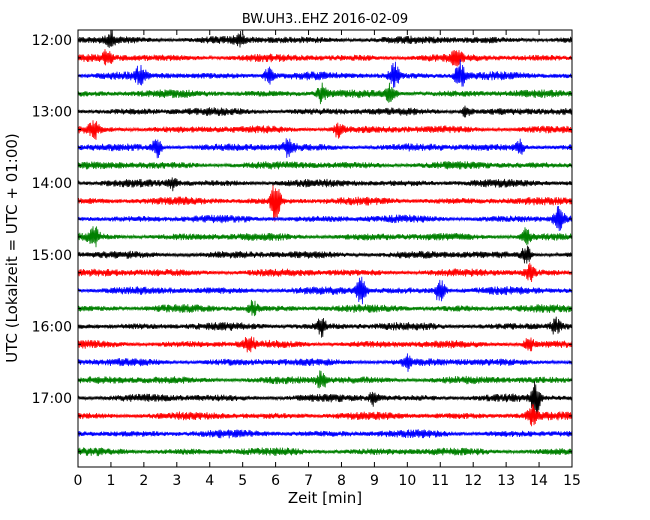  Describe the element at coordinates (539, 481) in the screenshot. I see `x-tick-label: 14` at that location.